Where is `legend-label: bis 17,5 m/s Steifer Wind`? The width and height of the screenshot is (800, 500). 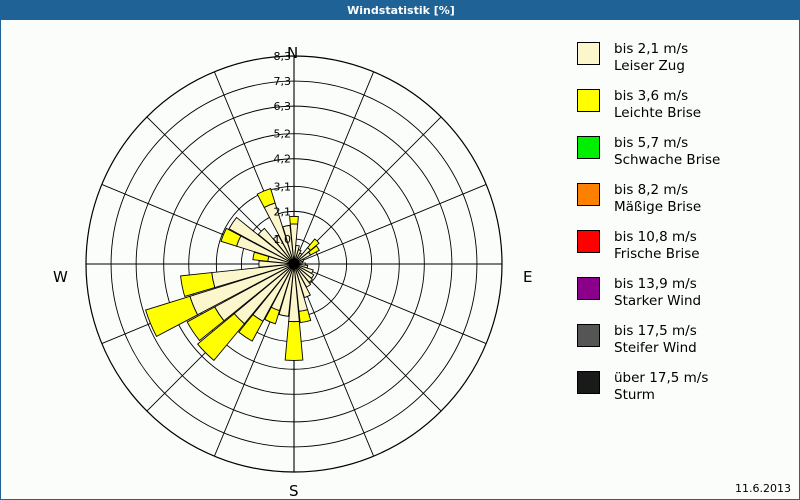 legend-label: bis 17,5 m/s Steifer Wind is located at coordinates (655, 340).